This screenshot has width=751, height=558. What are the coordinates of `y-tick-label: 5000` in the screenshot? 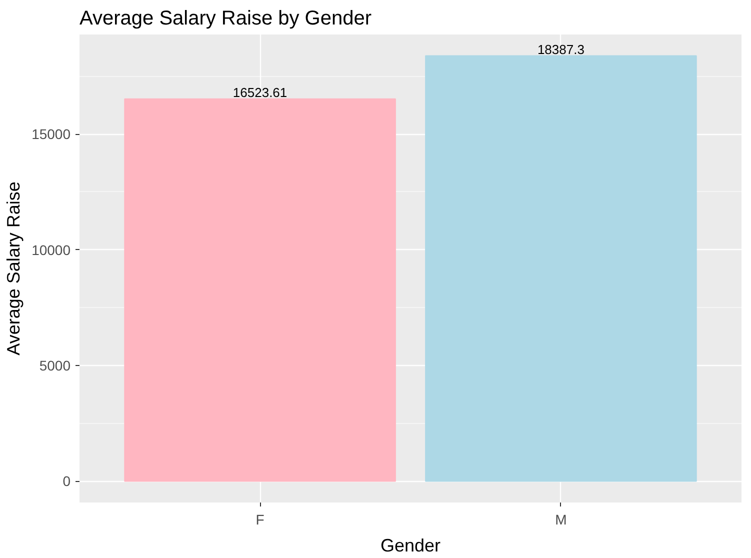 It's located at (55, 366).